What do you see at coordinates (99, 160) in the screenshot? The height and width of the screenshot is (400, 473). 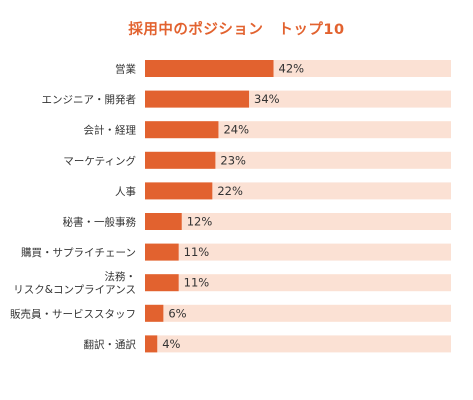 I see `category-label: マーケティング` at bounding box center [99, 160].